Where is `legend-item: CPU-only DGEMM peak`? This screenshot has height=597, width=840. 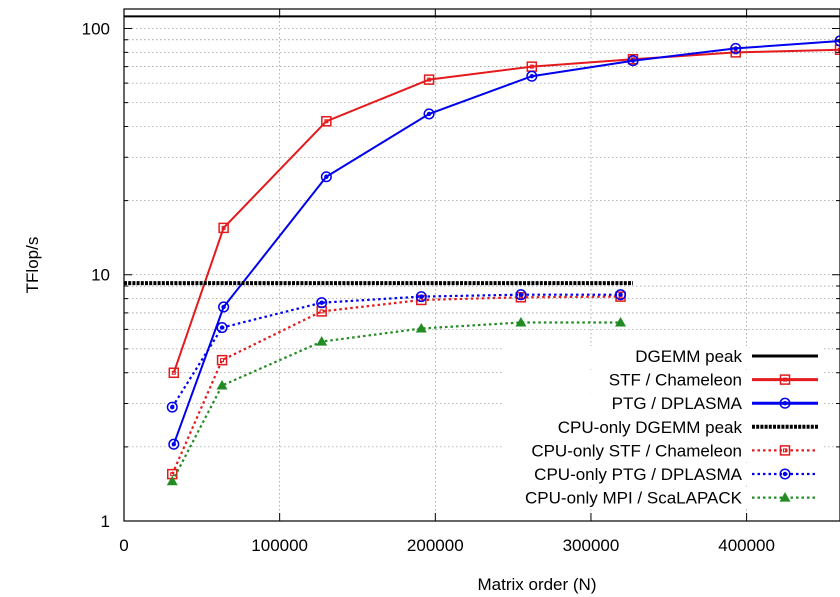 legend-item: CPU-only DGEMM peak is located at coordinates (662, 427).